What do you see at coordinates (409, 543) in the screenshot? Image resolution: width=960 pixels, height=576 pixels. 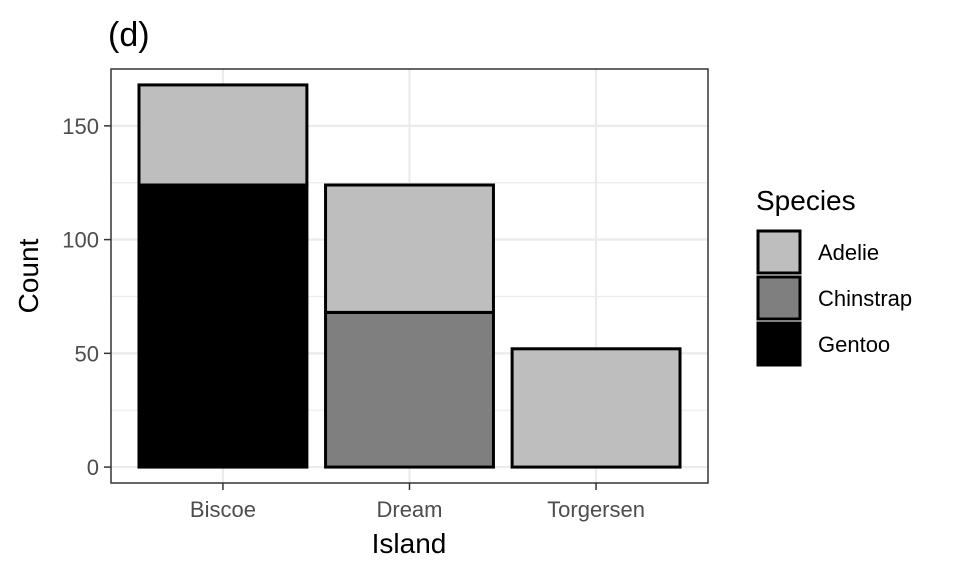 I see `x-axis-title: Island` at bounding box center [409, 543].